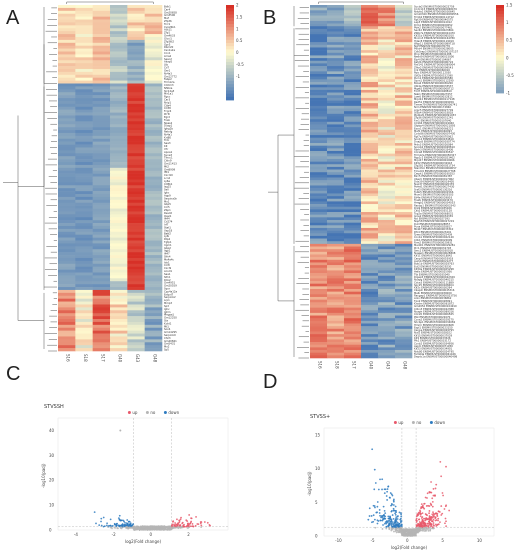 The image size is (525, 550). Describe the element at coordinates (114, 534) in the screenshot. I see `volcano-x-tick: -2` at that location.